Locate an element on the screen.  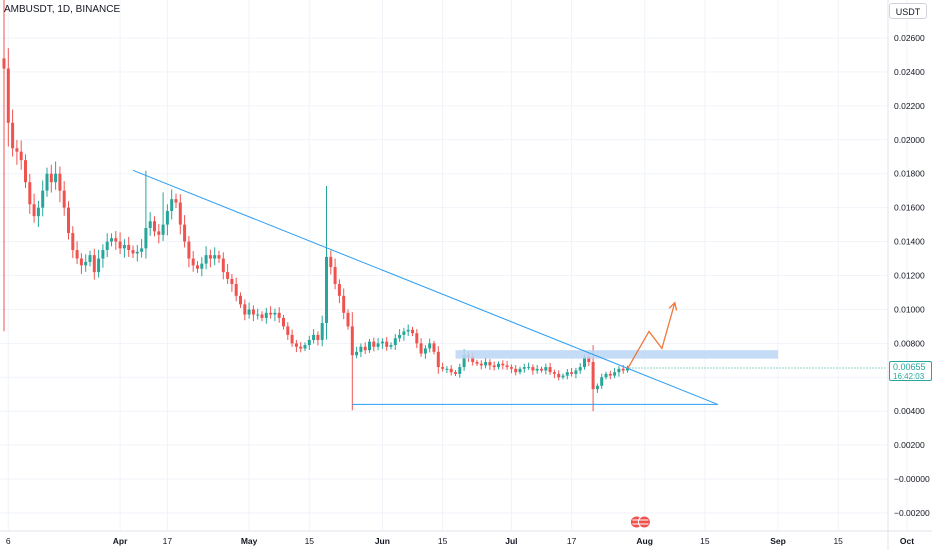
y-tick-label: 0.02600 is located at coordinates (909, 38).